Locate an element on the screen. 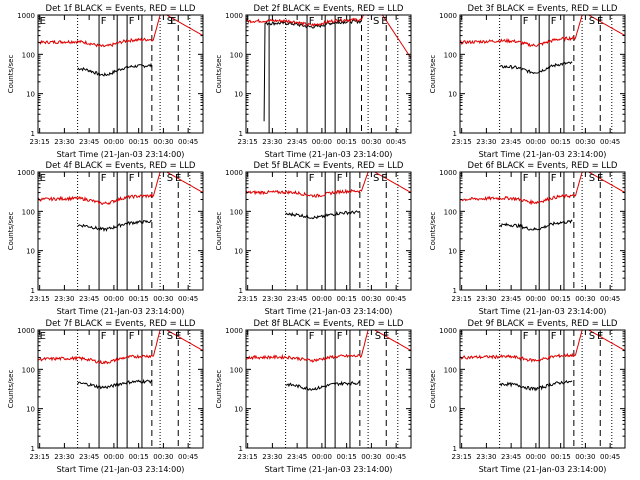 The width and height of the screenshot is (640, 480). panel-title: Det 3f BLACK = Events, RED = LLD is located at coordinates (543, 9).